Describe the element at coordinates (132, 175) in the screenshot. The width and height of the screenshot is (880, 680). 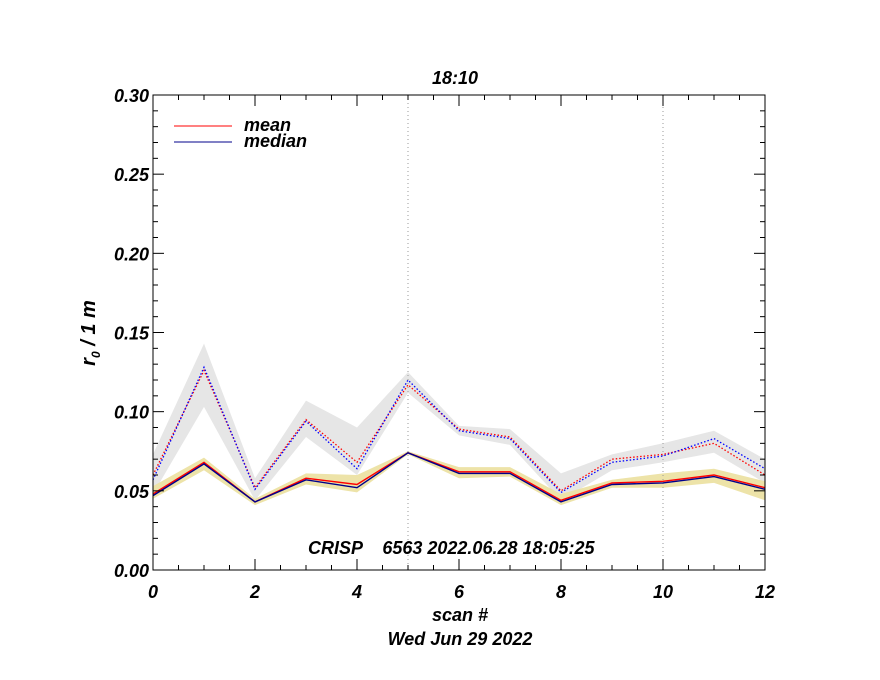
I see `y-tick-label-5: 0.25` at that location.